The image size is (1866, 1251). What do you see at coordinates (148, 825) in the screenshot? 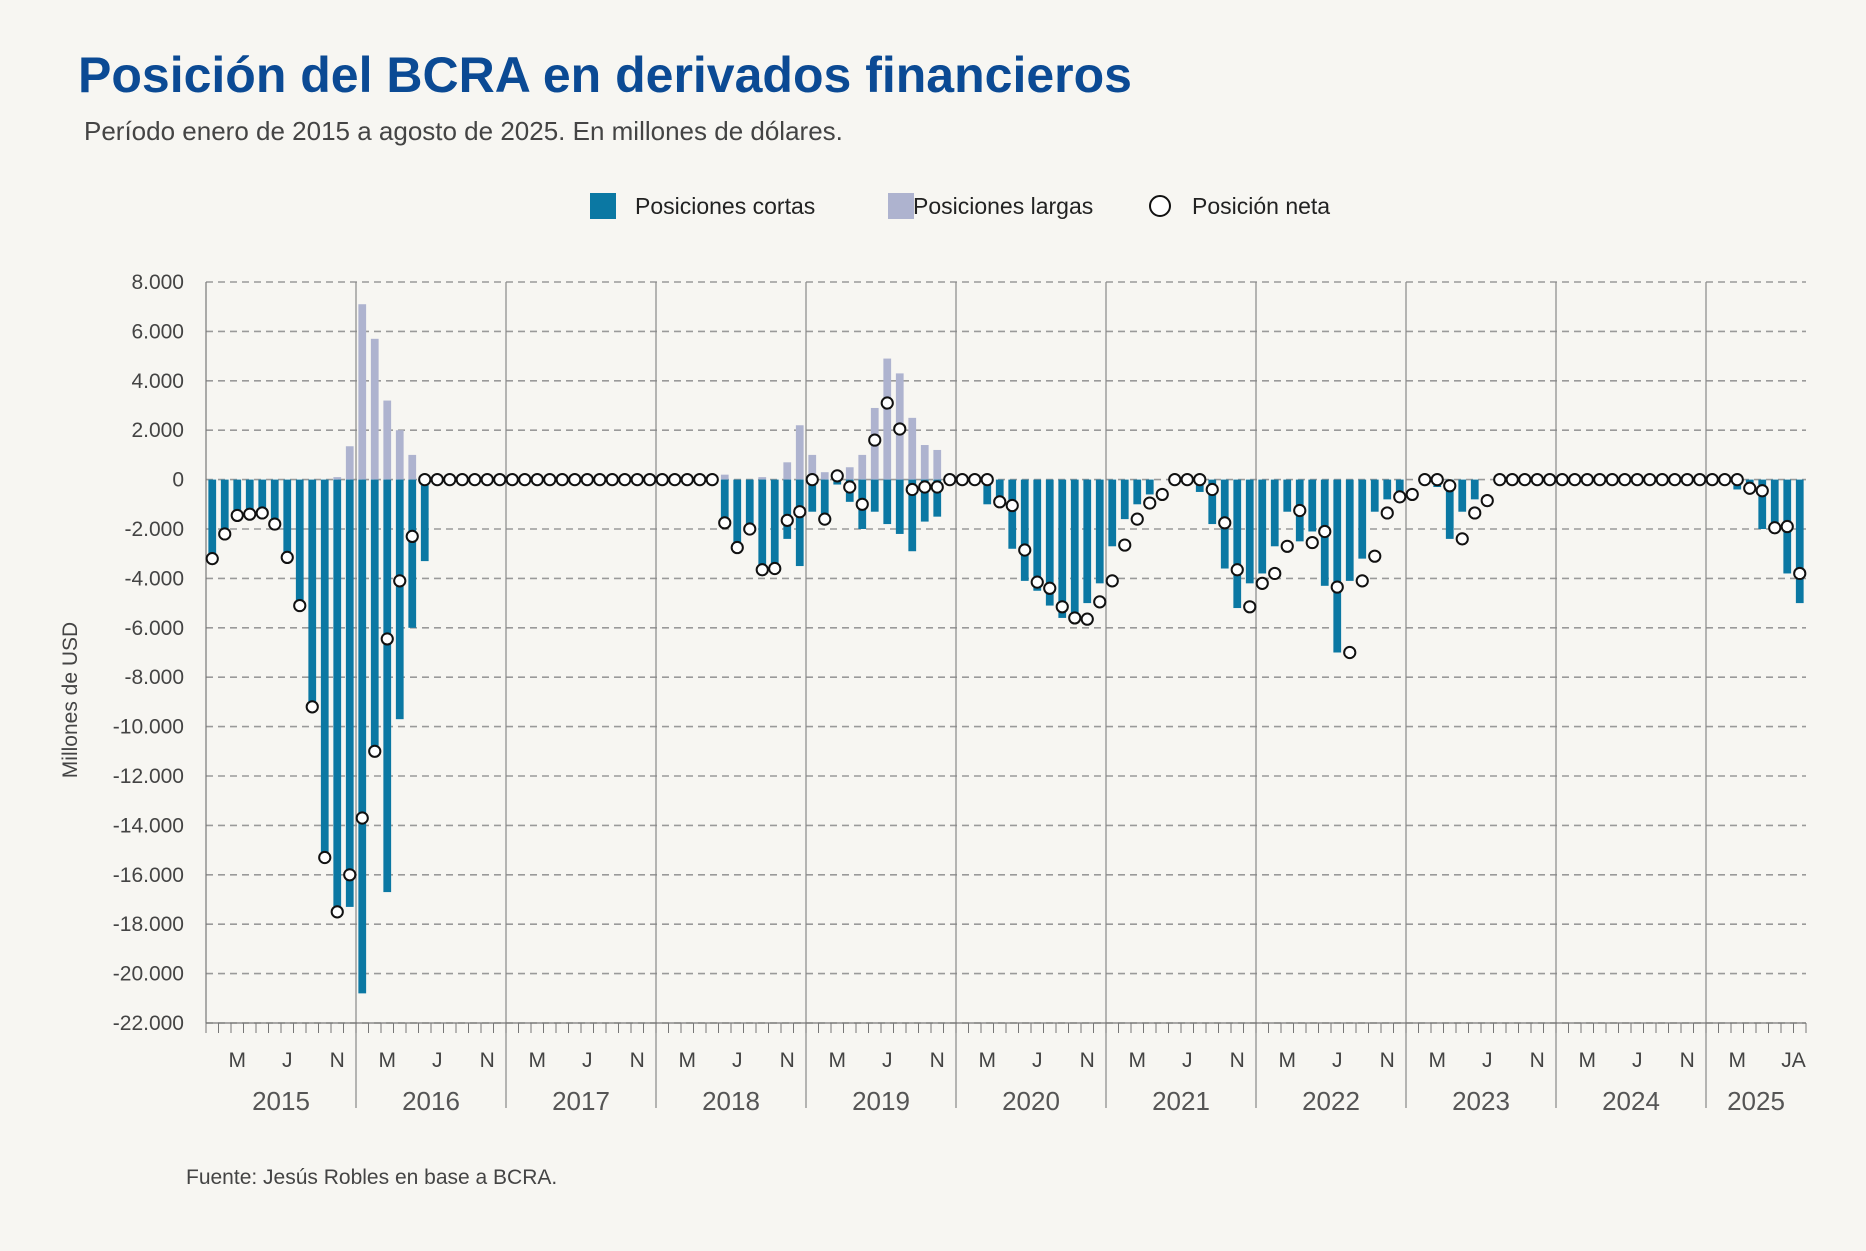
I see `y-tick-label: -14.000` at bounding box center [148, 825].